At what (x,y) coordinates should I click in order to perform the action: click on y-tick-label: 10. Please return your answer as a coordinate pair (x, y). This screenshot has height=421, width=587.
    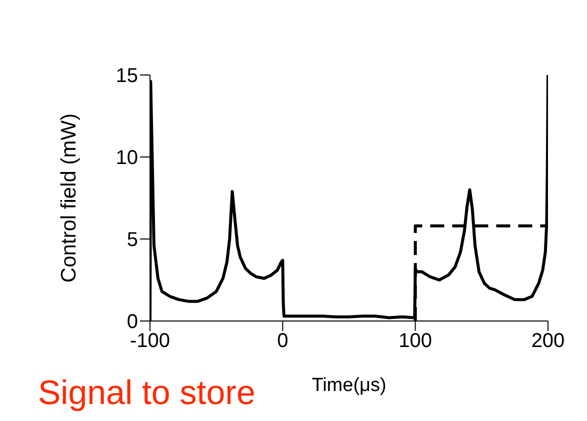
    Looking at the image, I should click on (127, 158).